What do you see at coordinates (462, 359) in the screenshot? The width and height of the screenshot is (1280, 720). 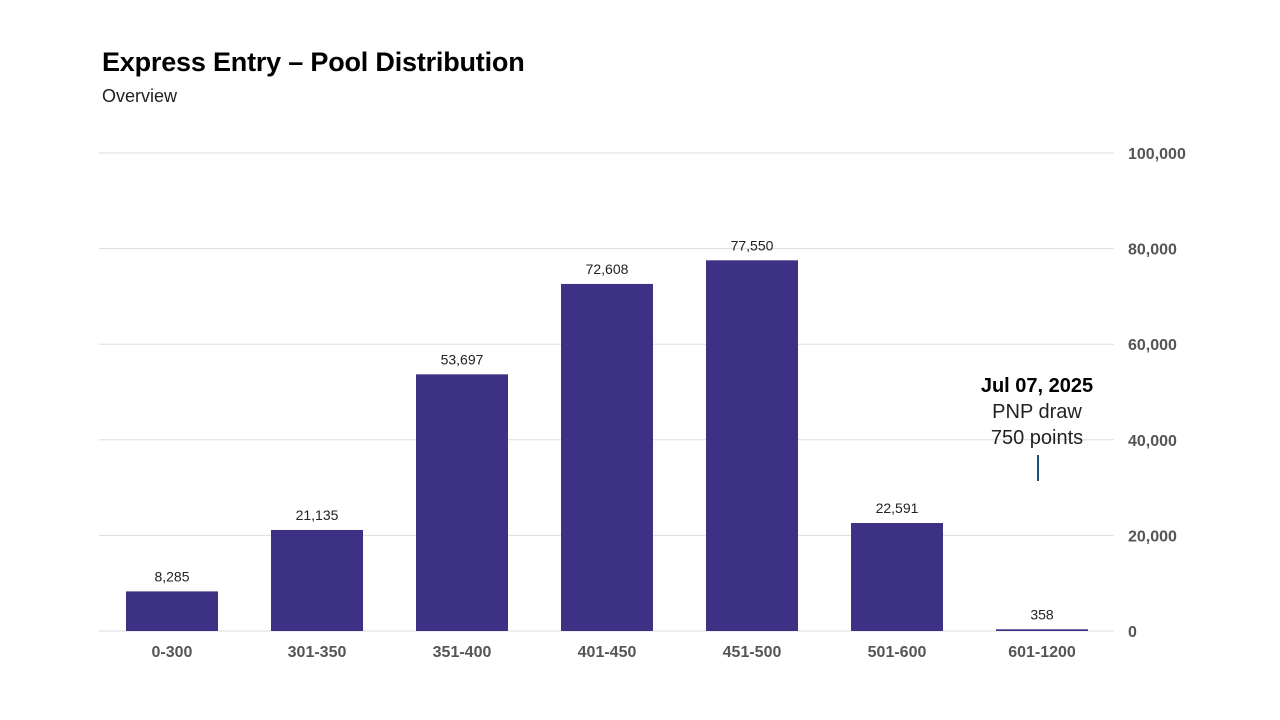 I see `data-label: 53,697` at bounding box center [462, 359].